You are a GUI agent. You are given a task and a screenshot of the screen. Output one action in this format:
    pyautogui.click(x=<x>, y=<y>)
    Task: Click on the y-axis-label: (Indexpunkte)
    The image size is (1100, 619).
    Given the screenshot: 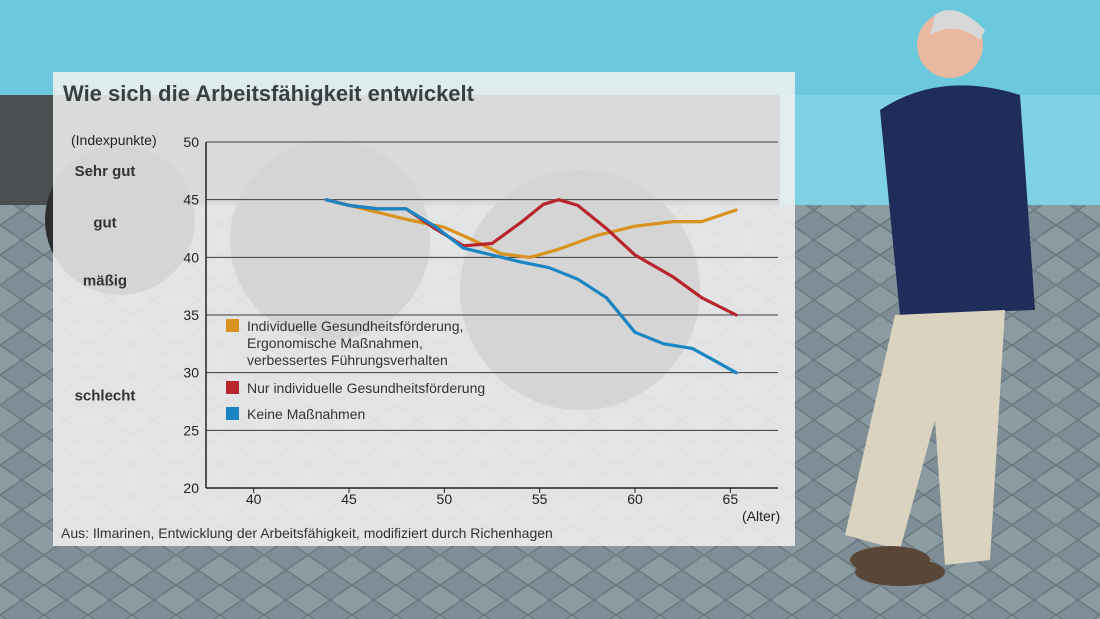 What is the action you would take?
    pyautogui.click(x=114, y=140)
    